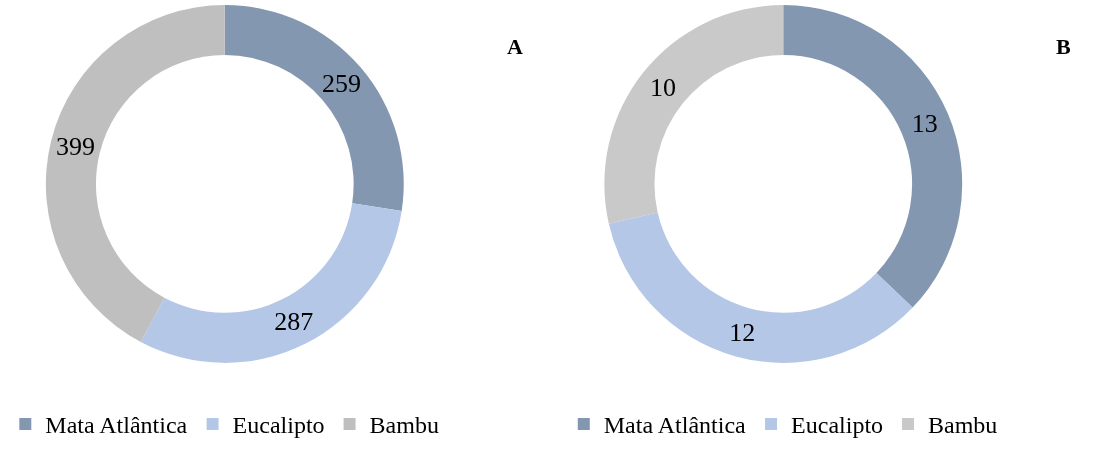 The height and width of the screenshot is (452, 1094). I want to click on data-label: 13, so click(924, 123).